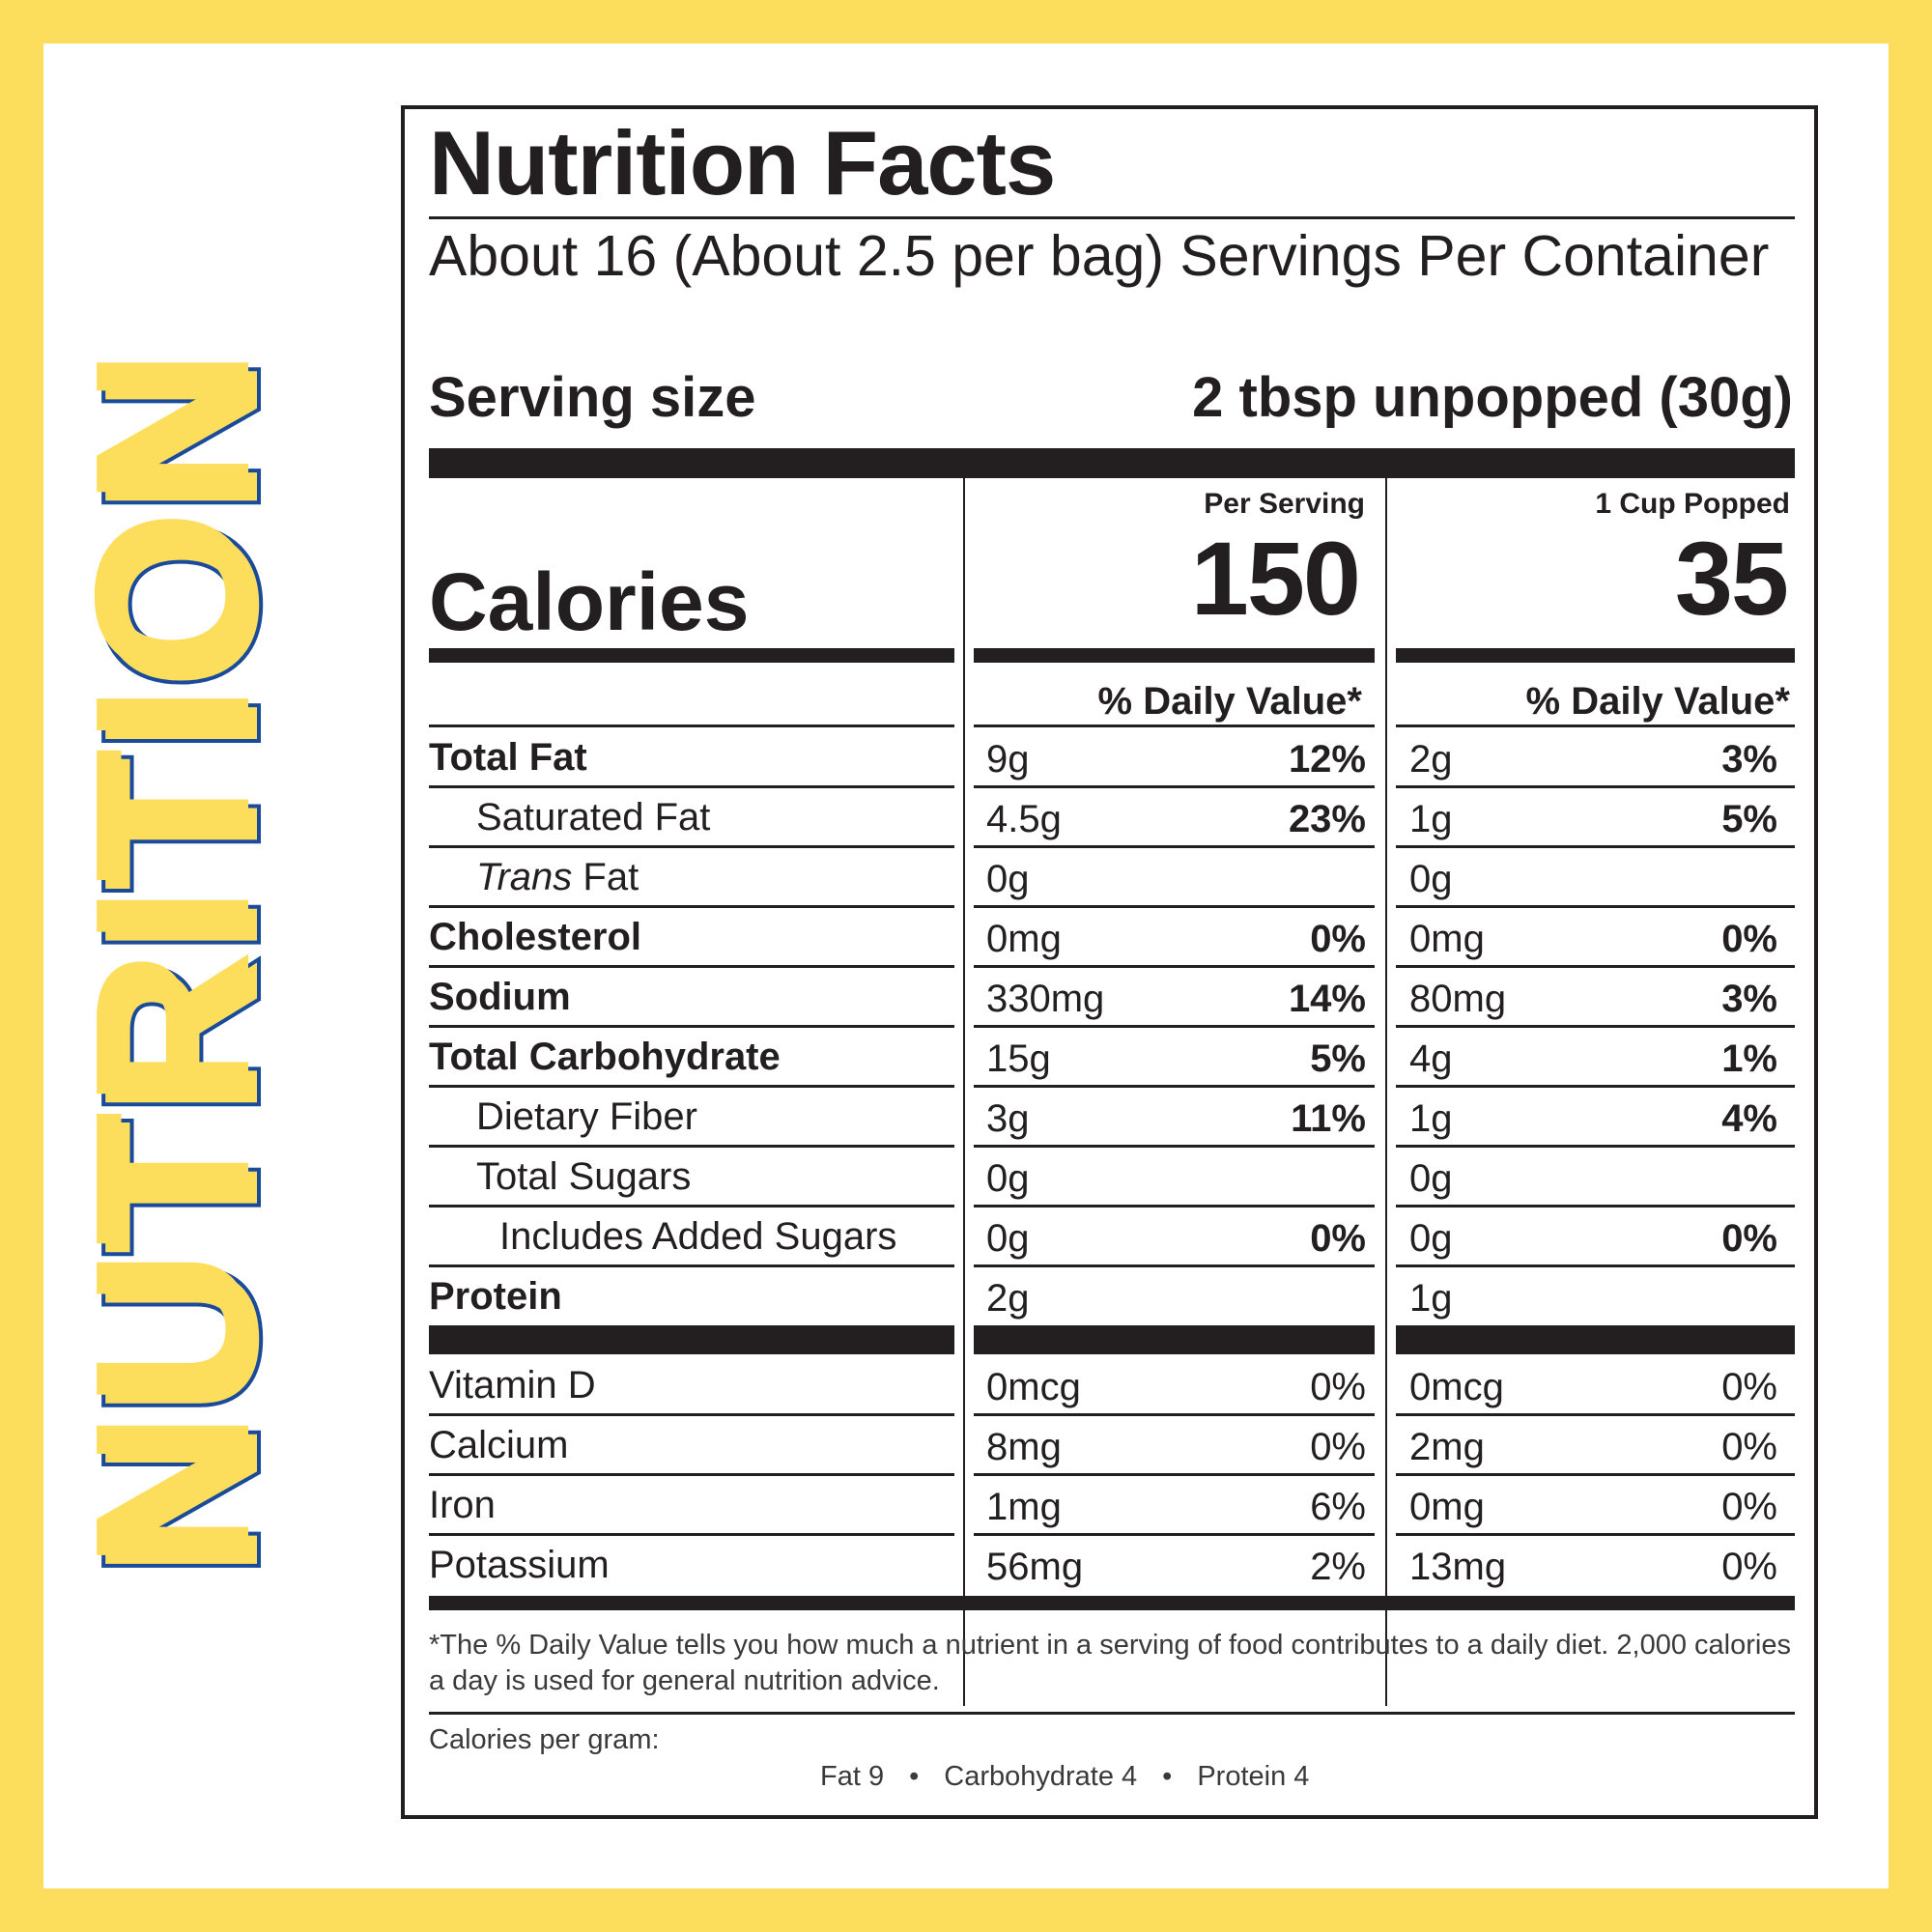 The width and height of the screenshot is (1932, 1932). I want to click on calories-divider-mid, so click(1174, 655).